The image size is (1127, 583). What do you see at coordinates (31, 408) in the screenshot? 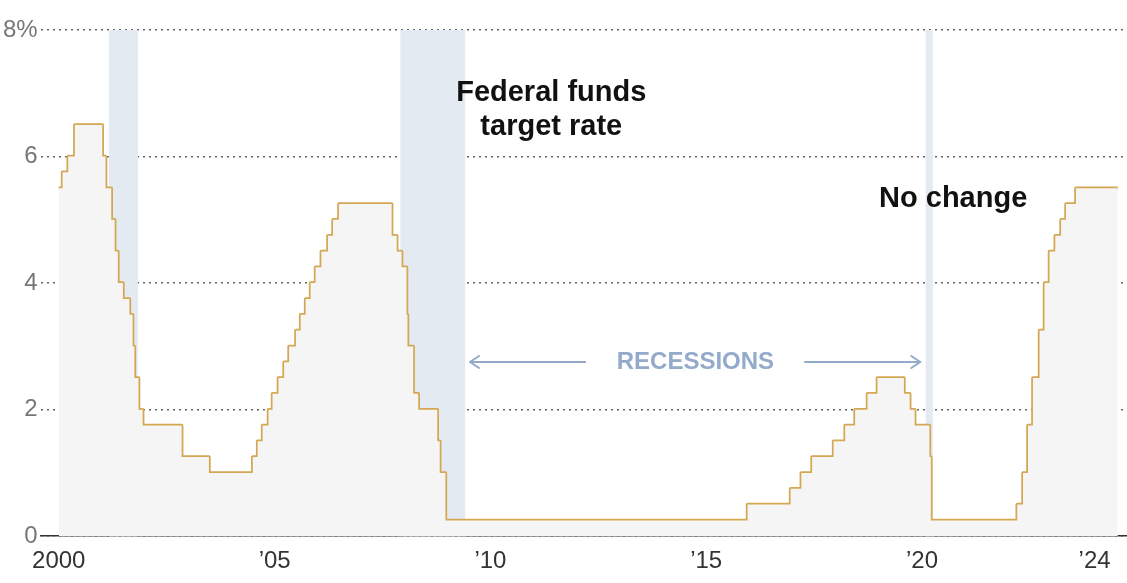
I see `y-tick-label: 2` at bounding box center [31, 408].